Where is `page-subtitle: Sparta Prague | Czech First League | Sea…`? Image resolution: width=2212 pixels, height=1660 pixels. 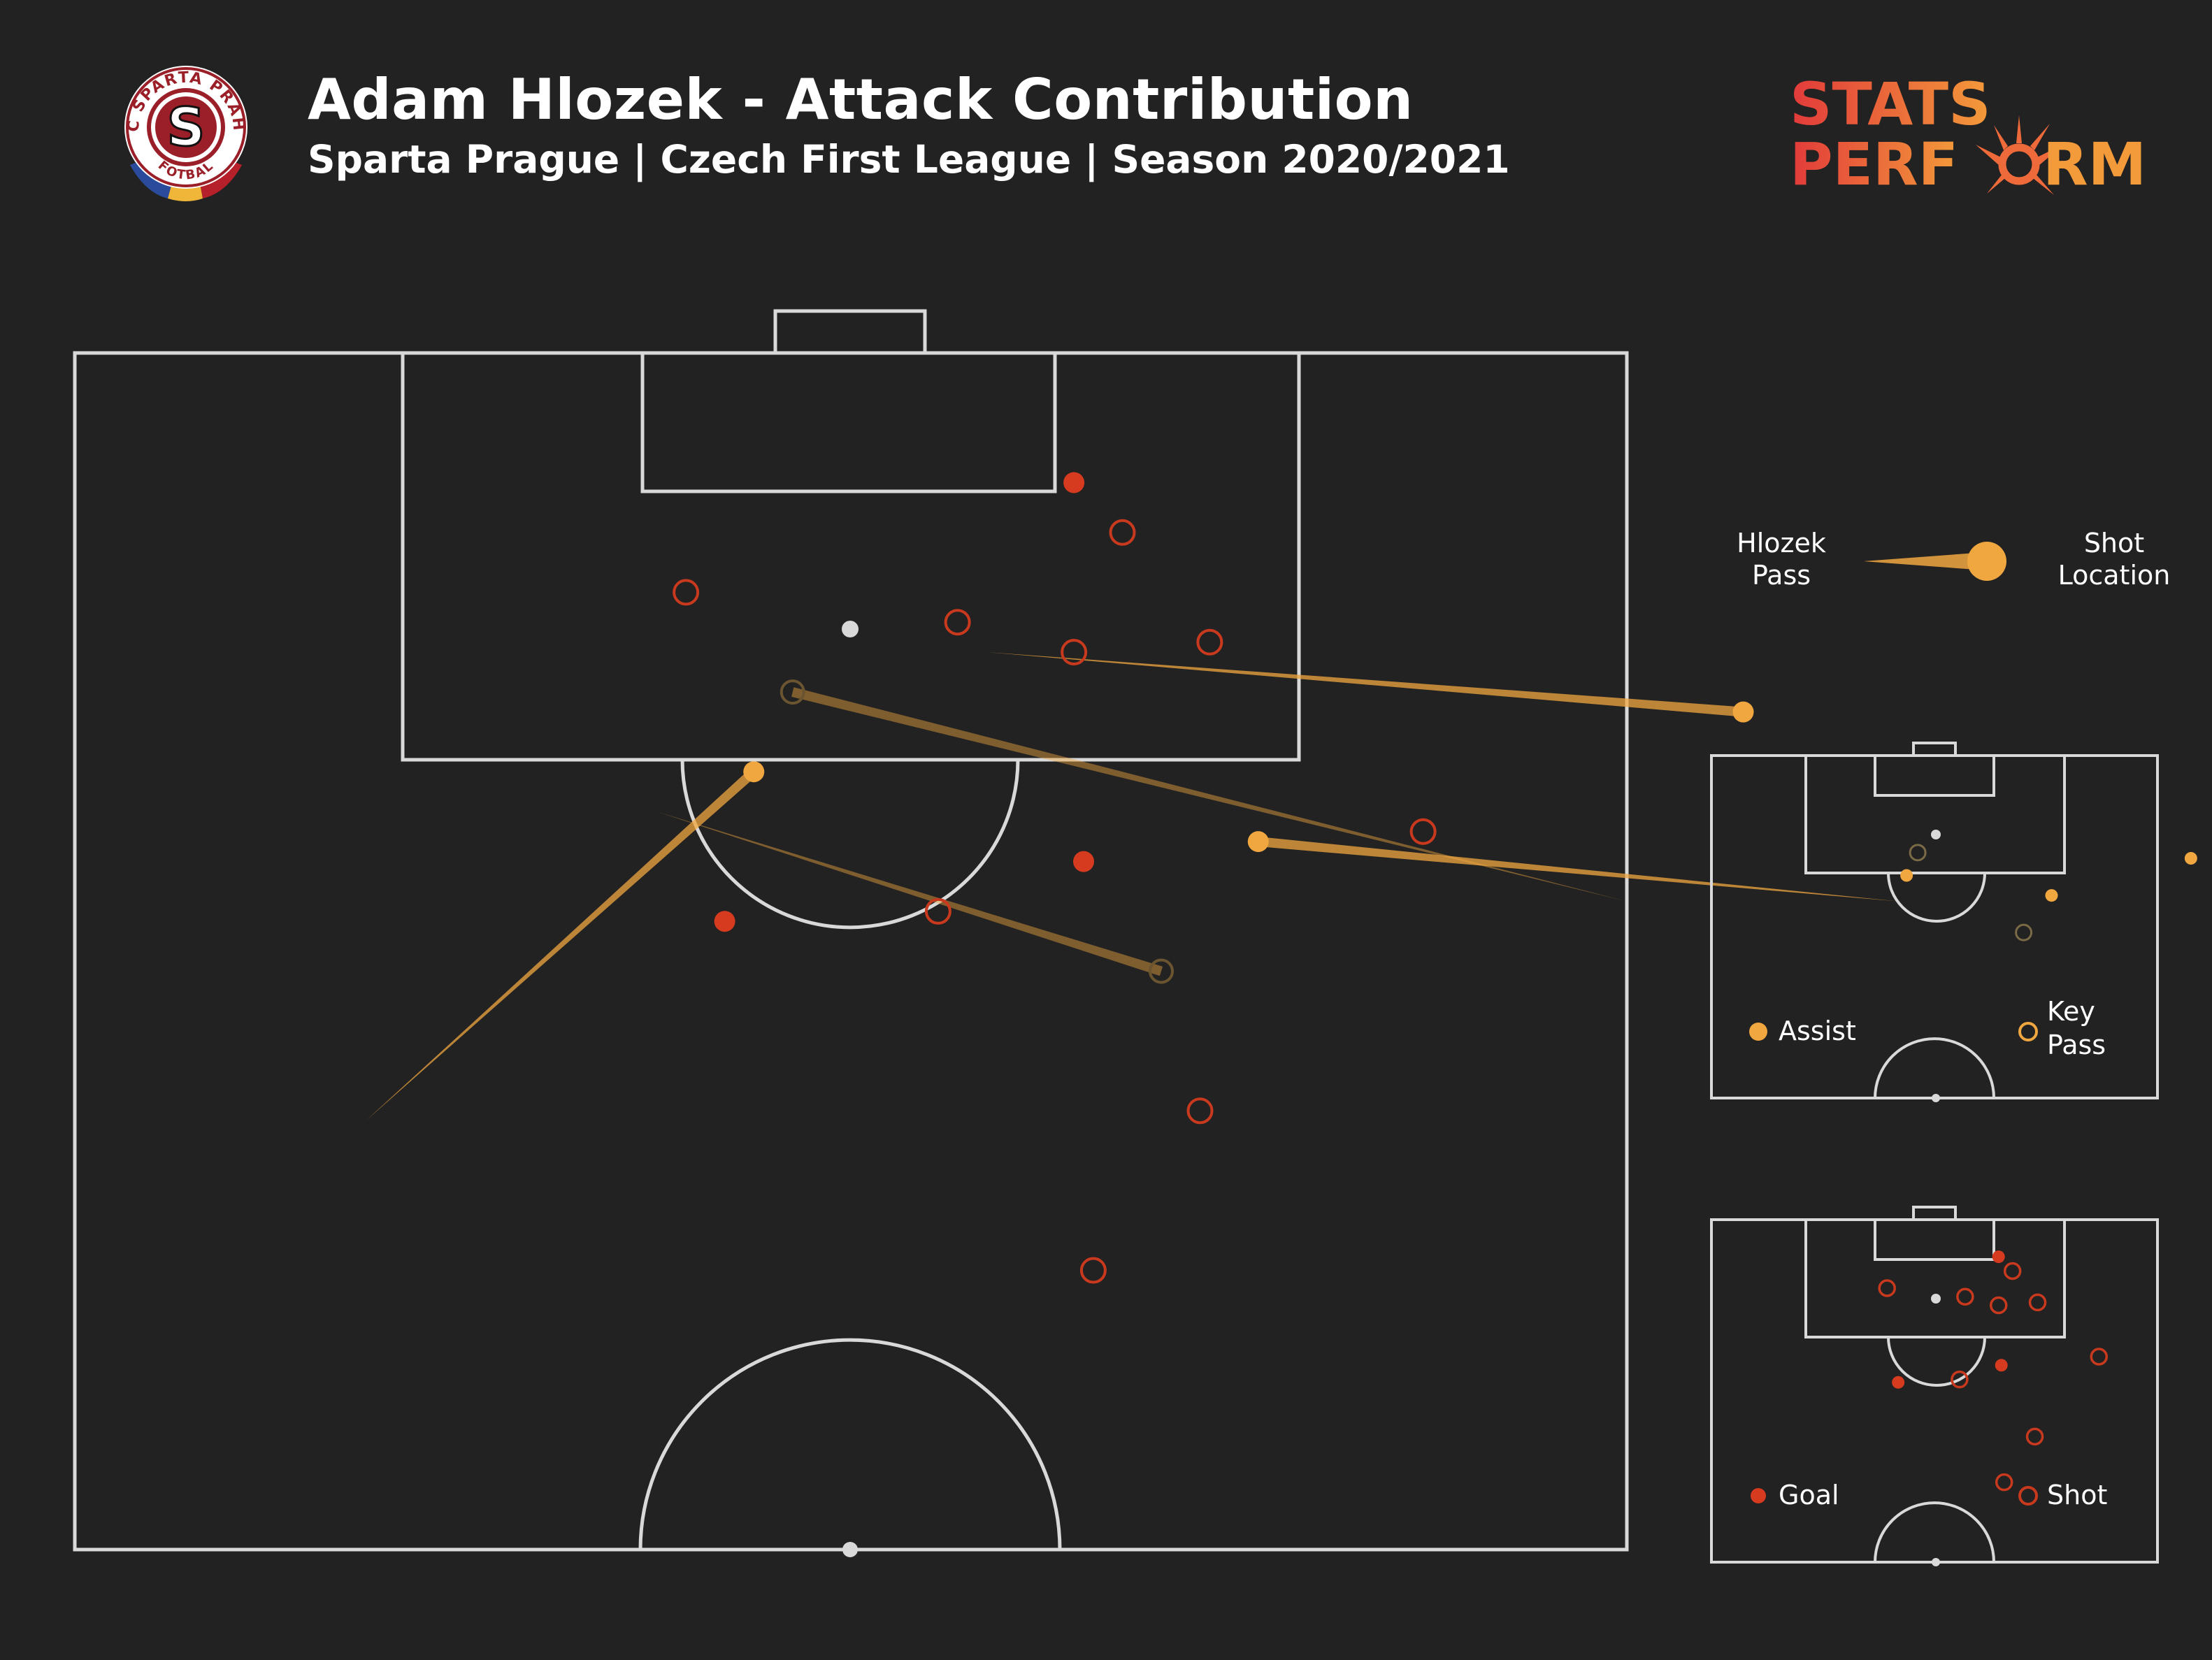
page-subtitle: Sparta Prague | Czech First League | Sea… is located at coordinates (909, 159).